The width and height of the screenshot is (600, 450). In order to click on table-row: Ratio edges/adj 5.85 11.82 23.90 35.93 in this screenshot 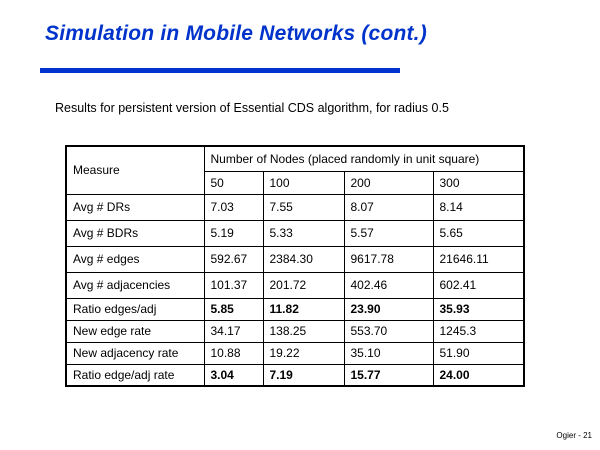, I will do `click(295, 309)`.